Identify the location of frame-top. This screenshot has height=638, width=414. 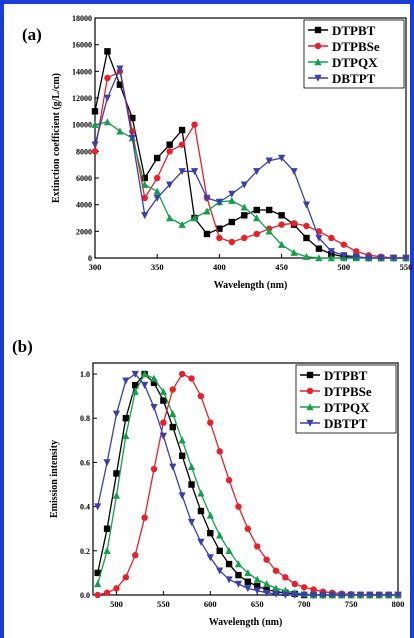
(207, 2).